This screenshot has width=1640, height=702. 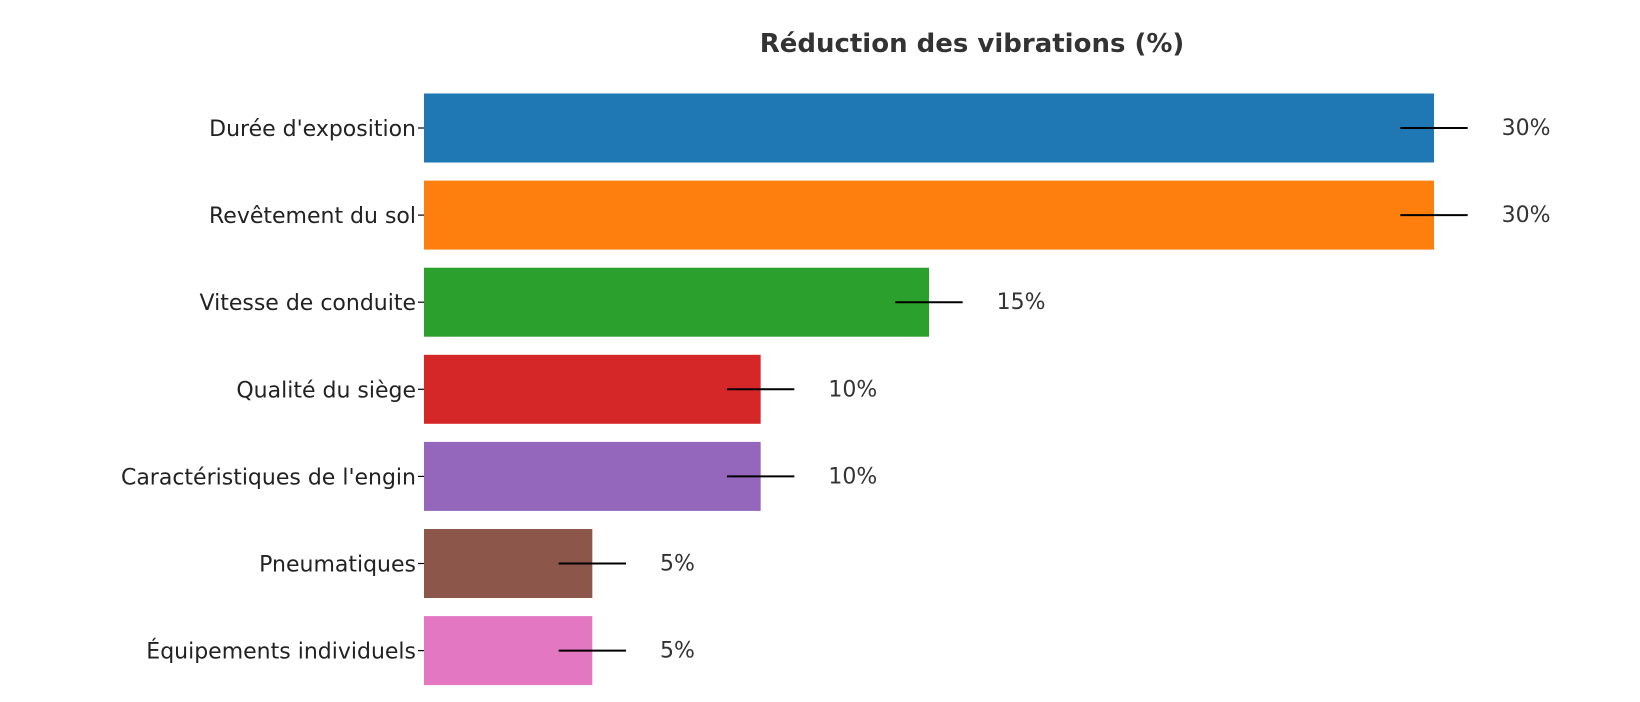 What do you see at coordinates (268, 477) in the screenshot?
I see `category-label: Caractéristiques de l'engin` at bounding box center [268, 477].